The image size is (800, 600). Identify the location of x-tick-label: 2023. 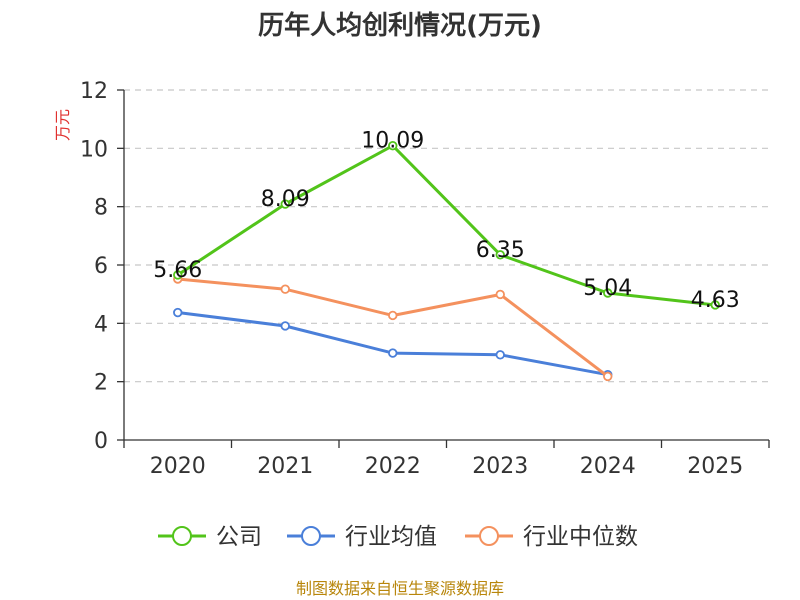
(500, 466).